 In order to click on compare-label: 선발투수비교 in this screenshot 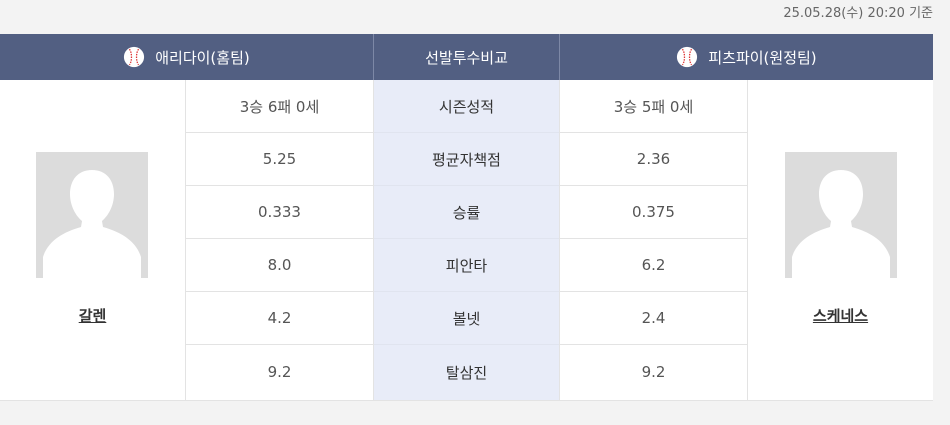, I will do `click(466, 57)`.